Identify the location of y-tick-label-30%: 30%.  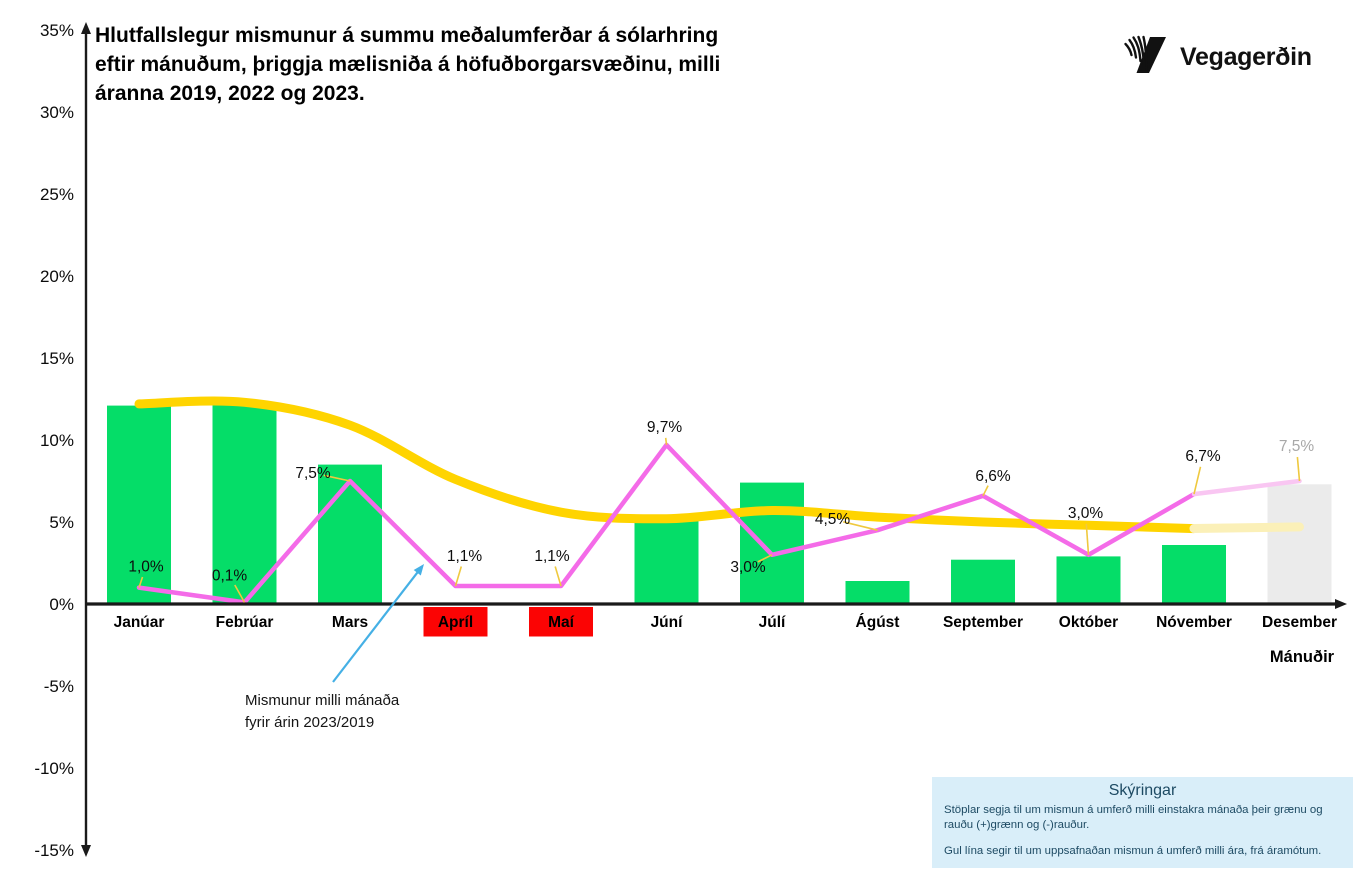
(57, 112).